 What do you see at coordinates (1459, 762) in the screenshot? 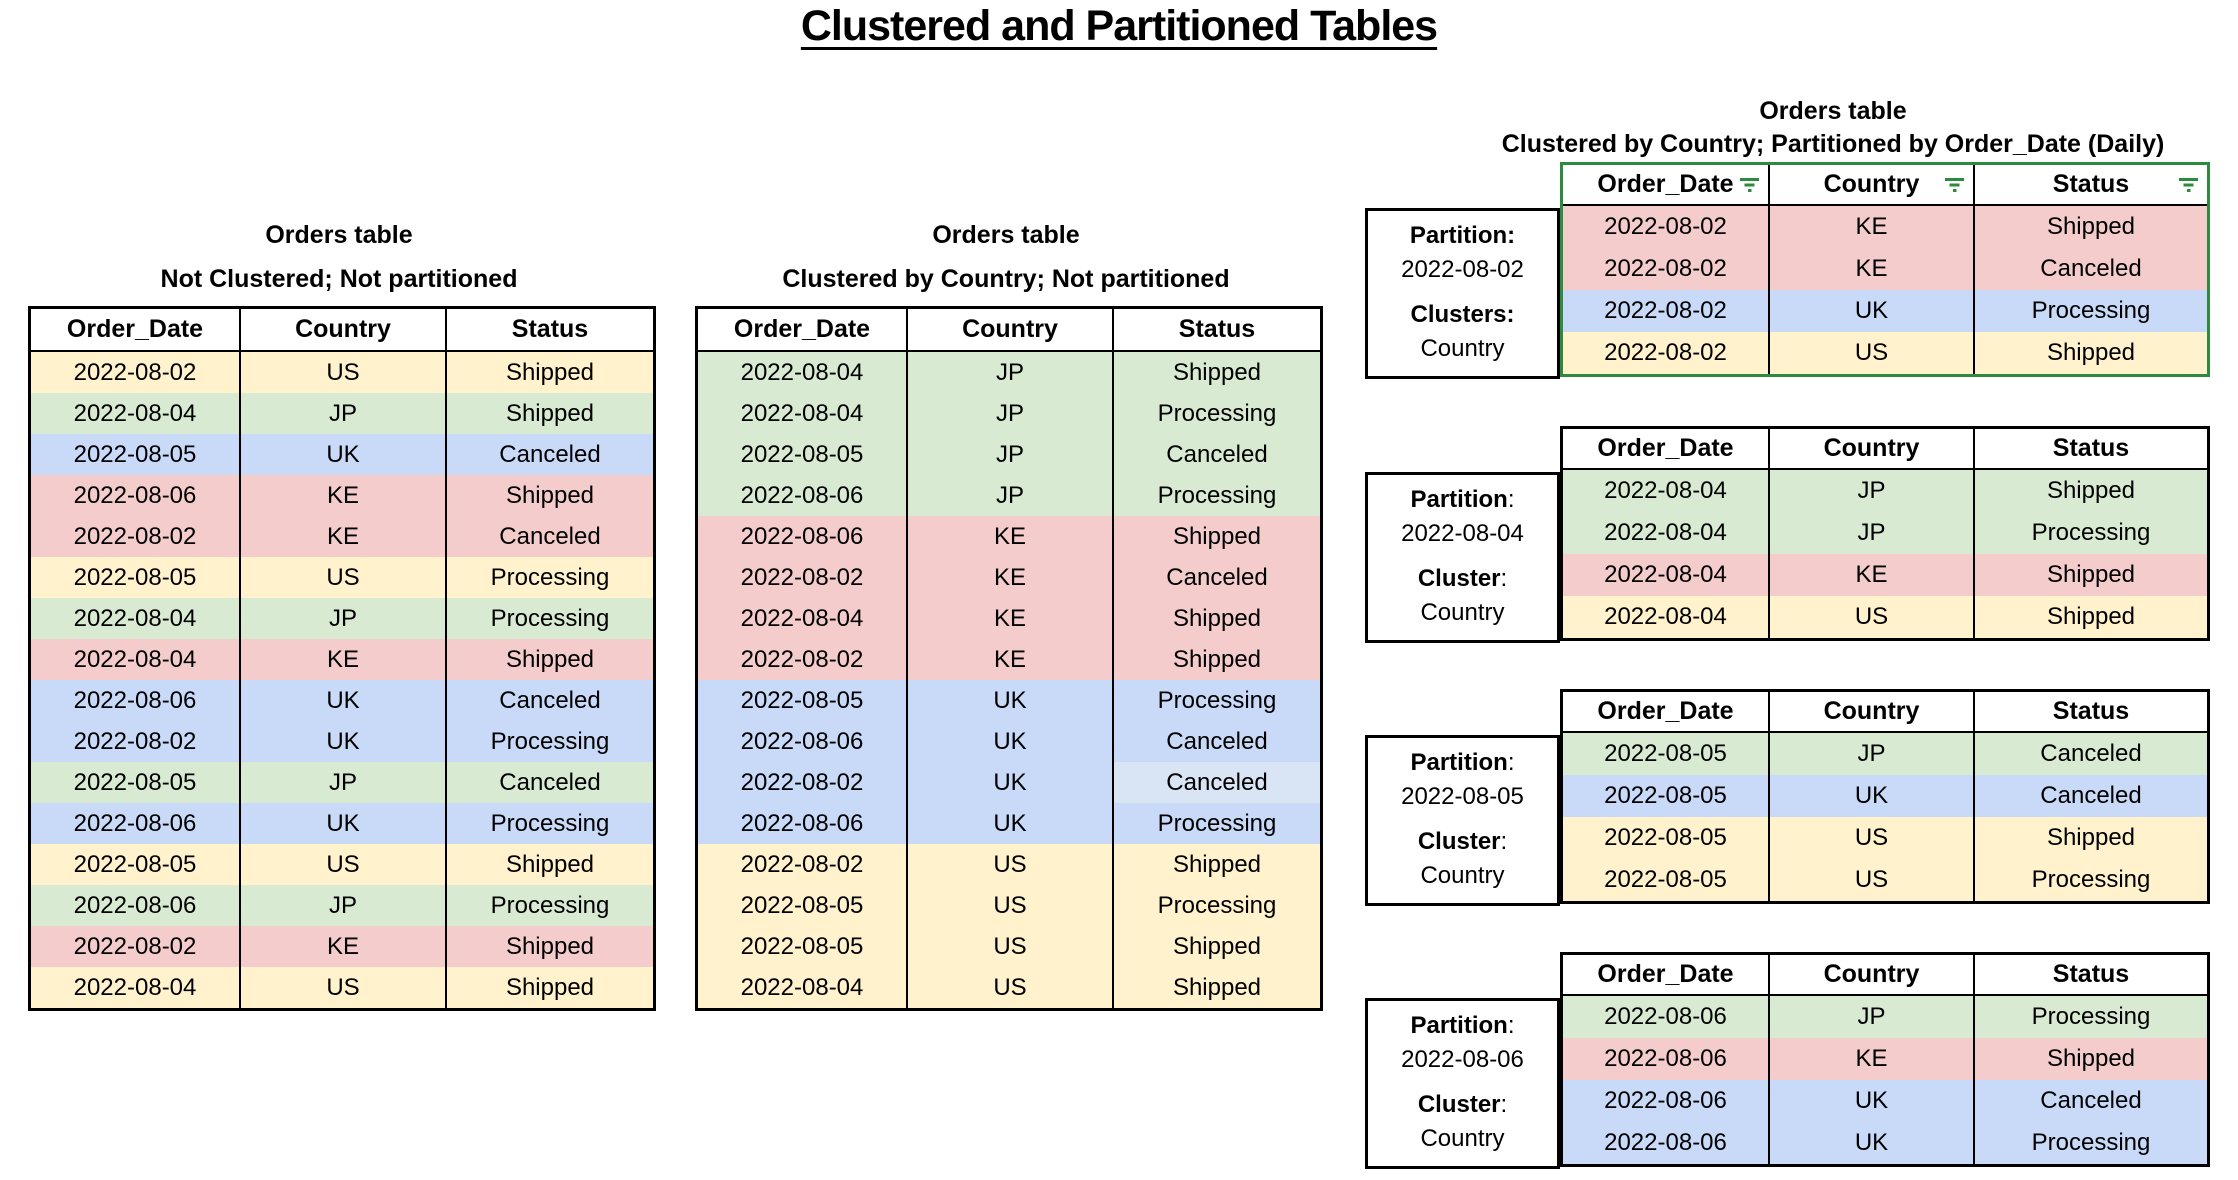
I see `partition-label: Partition` at bounding box center [1459, 762].